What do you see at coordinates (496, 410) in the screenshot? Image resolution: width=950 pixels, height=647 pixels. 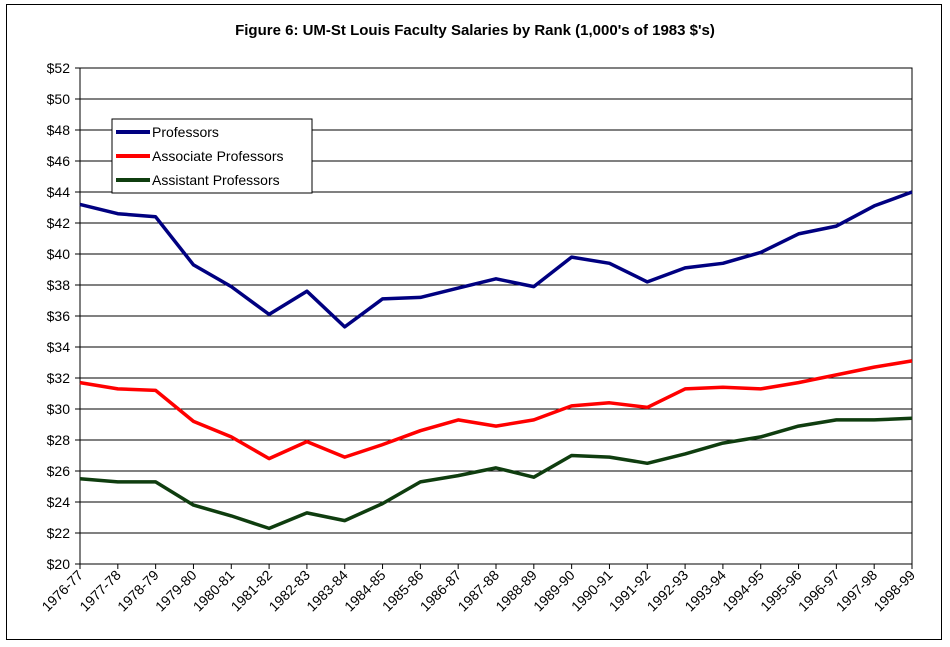 I see `series-line-associate-professors` at bounding box center [496, 410].